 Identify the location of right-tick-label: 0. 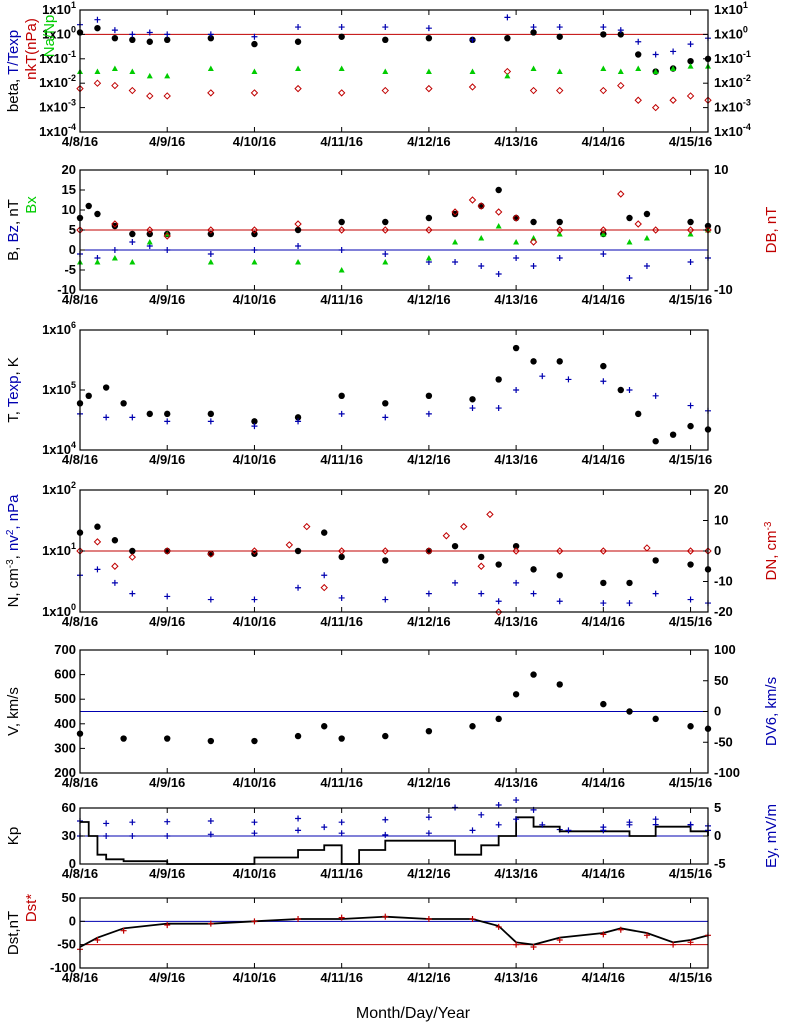
(717, 835).